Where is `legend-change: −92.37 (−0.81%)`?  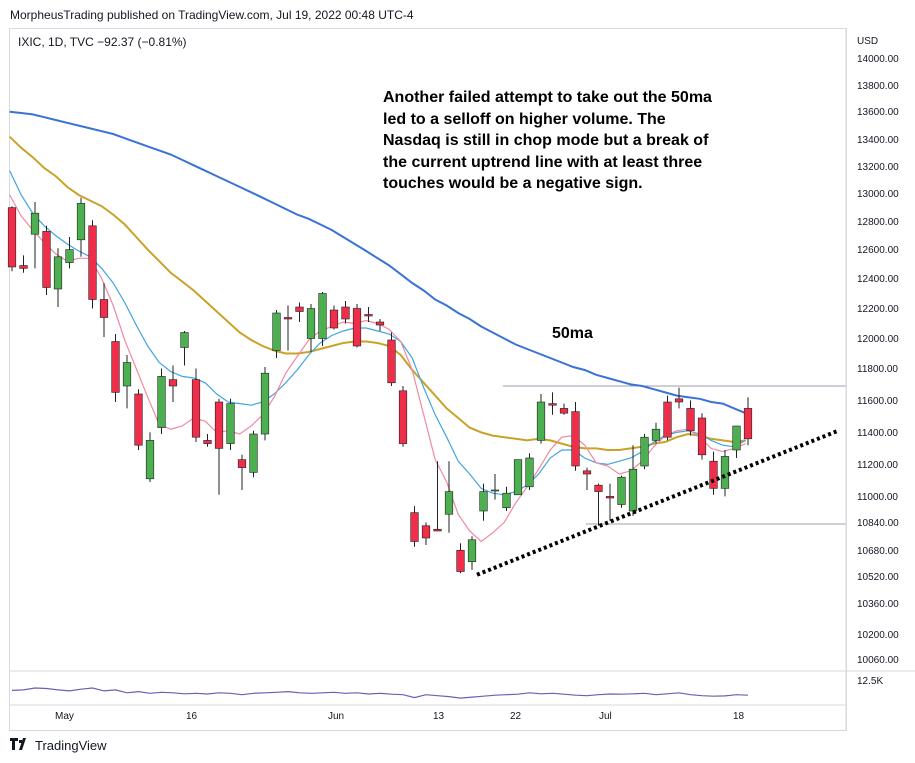 legend-change: −92.37 (−0.81%) is located at coordinates (142, 42).